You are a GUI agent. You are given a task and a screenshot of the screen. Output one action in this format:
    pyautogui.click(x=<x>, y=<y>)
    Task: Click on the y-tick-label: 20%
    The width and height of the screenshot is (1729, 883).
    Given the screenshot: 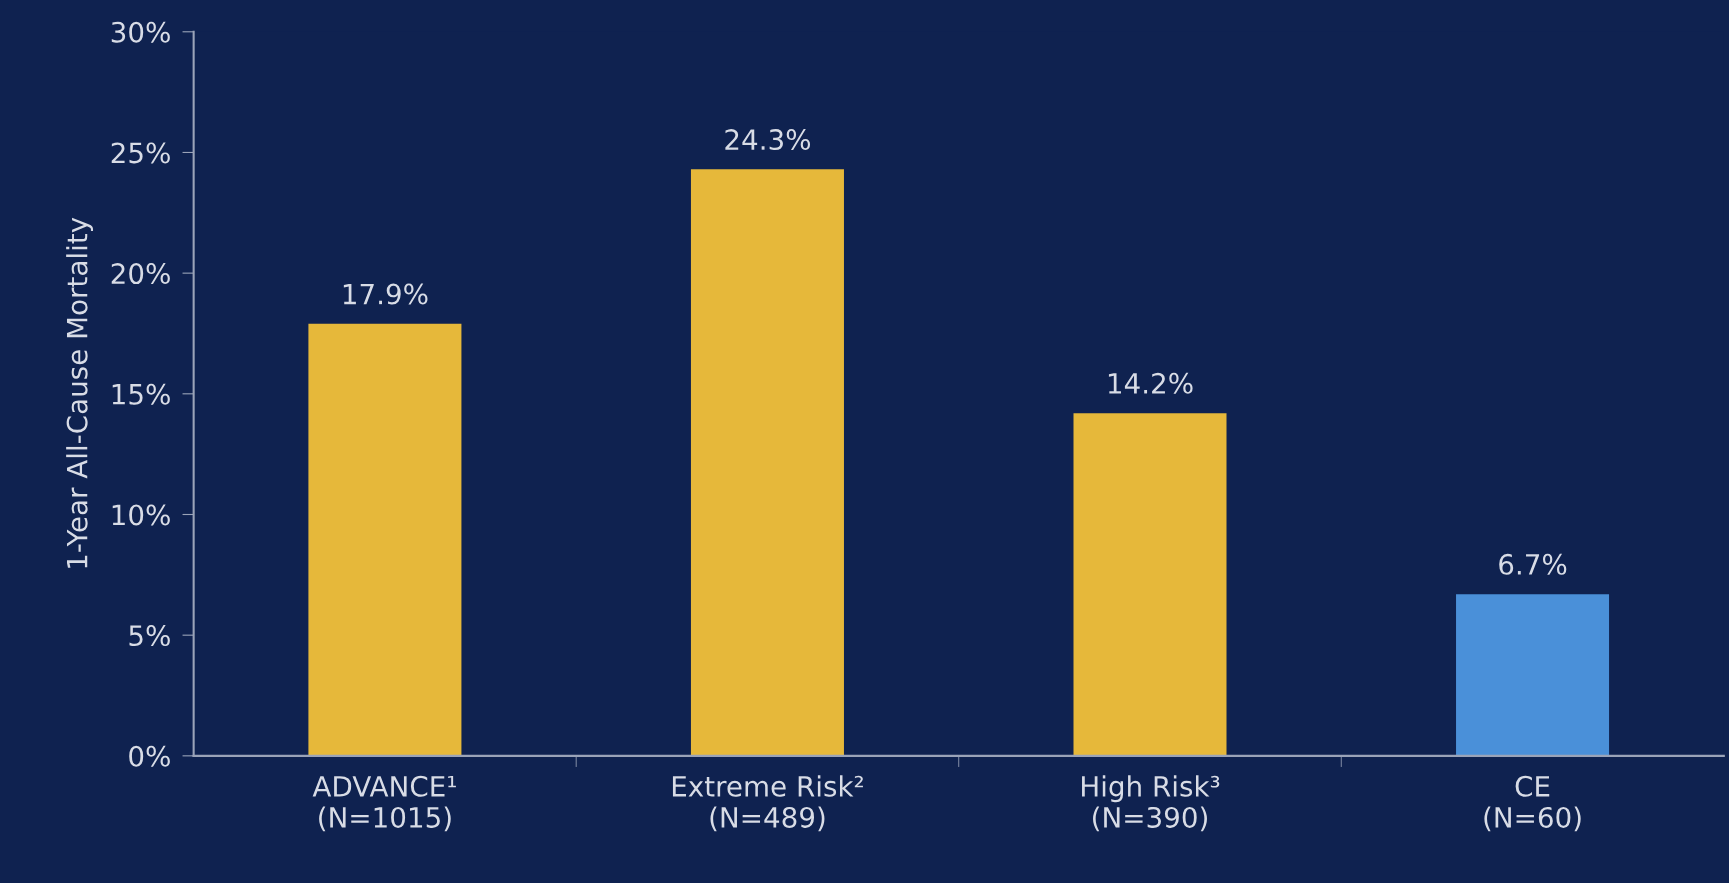 What is the action you would take?
    pyautogui.click(x=140, y=274)
    